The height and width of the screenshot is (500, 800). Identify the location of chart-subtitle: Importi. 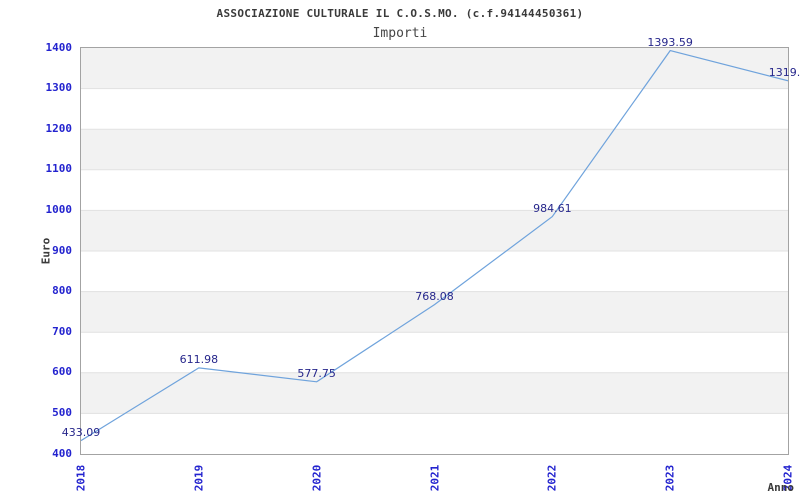
(400, 33).